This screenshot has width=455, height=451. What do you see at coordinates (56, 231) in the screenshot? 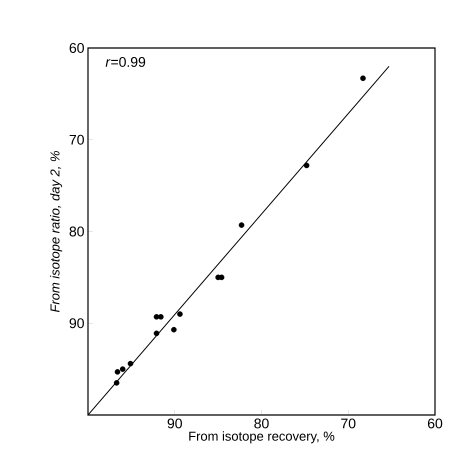
I see `y-axis-title: From isotope ratio, day 2, %` at bounding box center [56, 231].